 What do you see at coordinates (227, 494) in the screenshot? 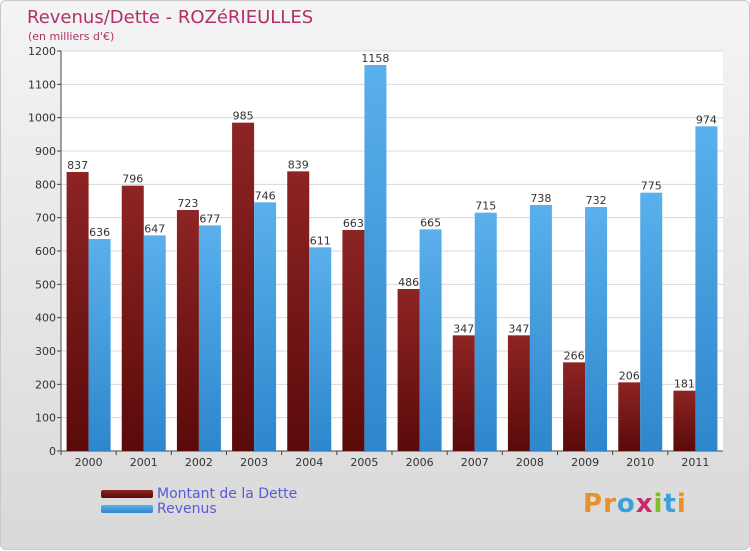
I see `legend-label-dette: Montant de la Dette` at bounding box center [227, 494].